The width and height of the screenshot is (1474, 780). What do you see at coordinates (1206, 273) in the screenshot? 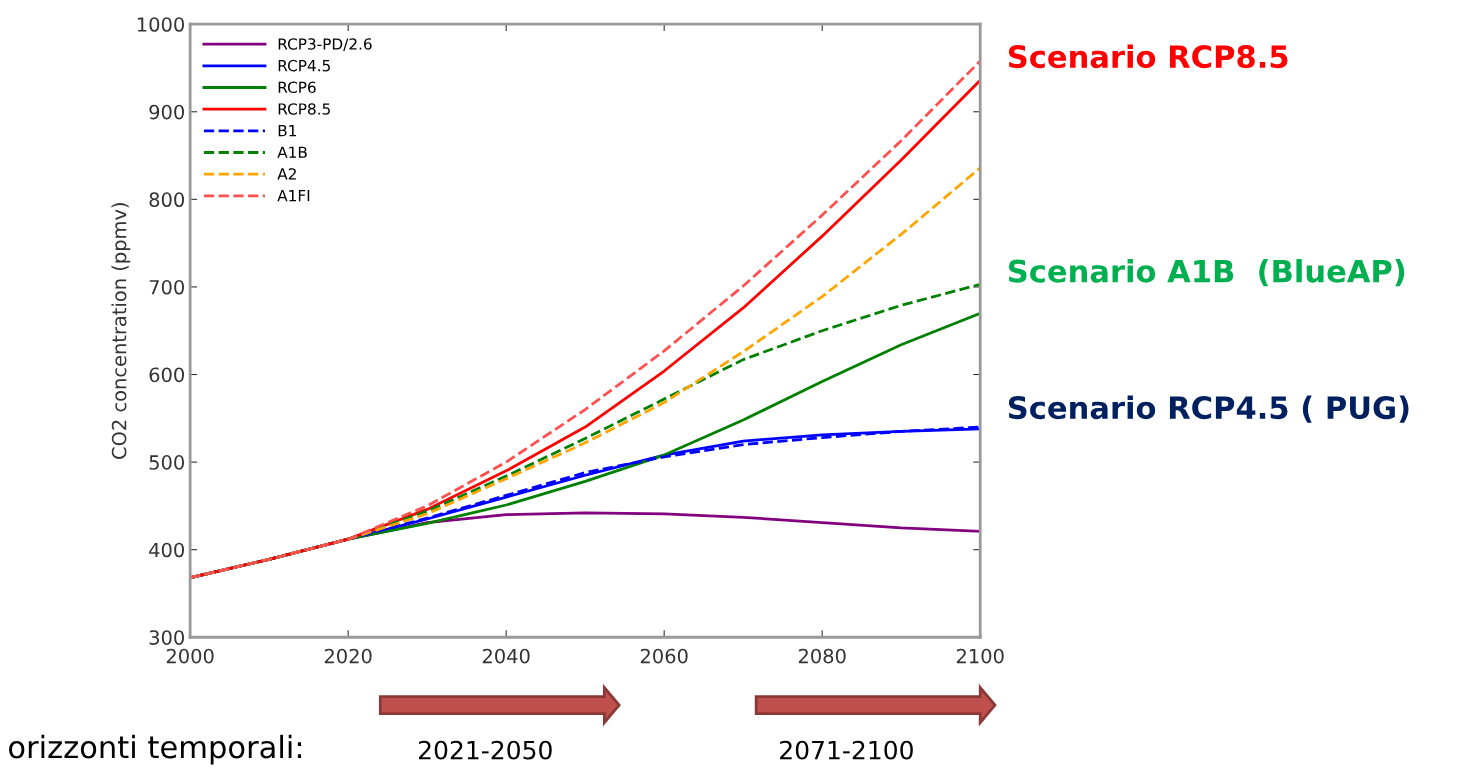
I see `text: Scenario A1B (BlueAP)` at bounding box center [1206, 273].